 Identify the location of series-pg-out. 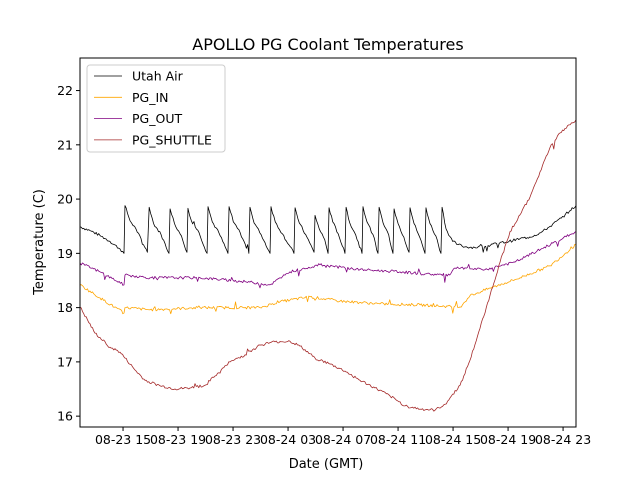
(328, 260).